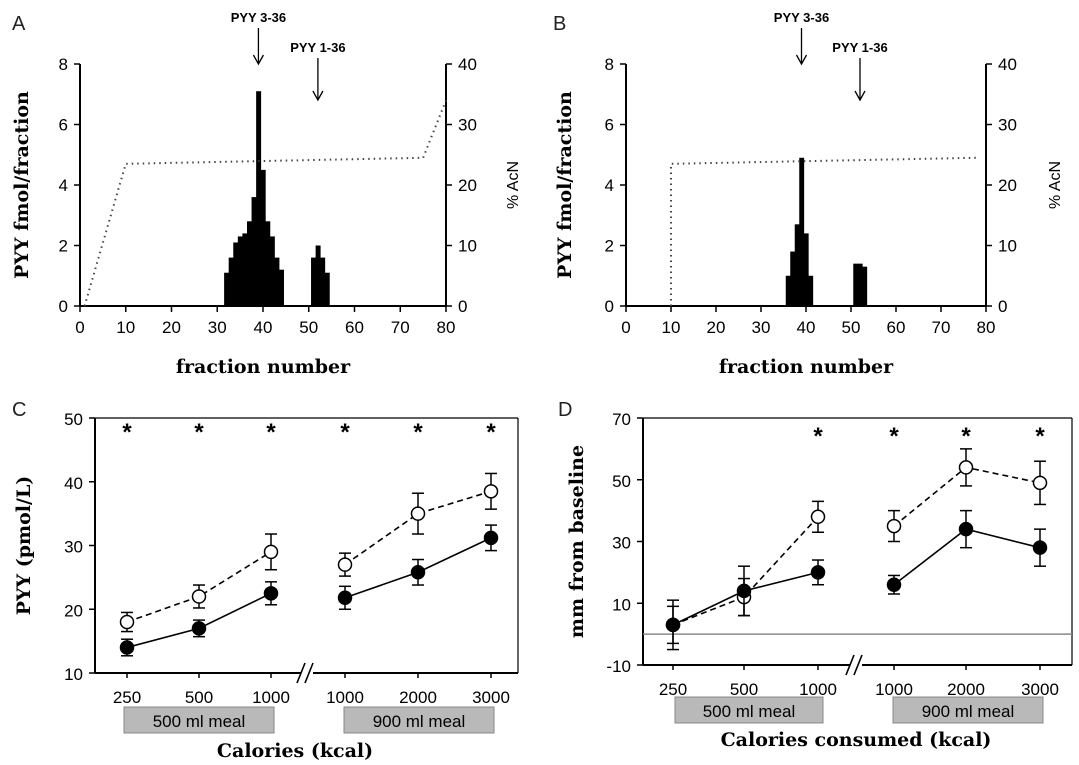  Describe the element at coordinates (565, 410) in the screenshot. I see `panel-letter-d: D` at that location.